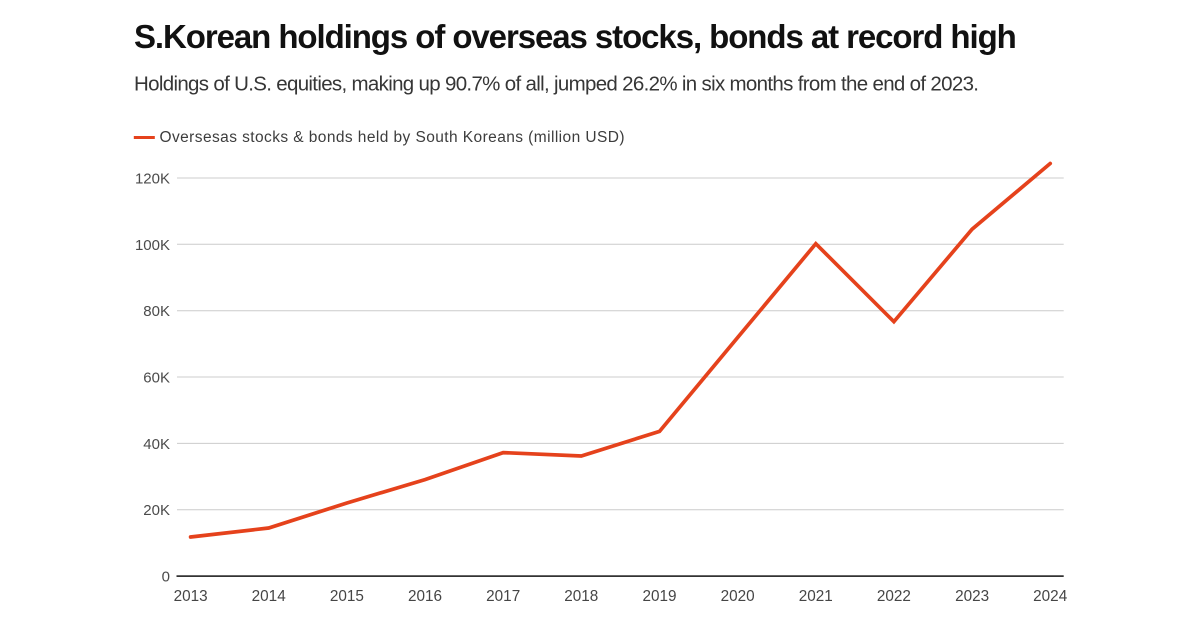  What do you see at coordinates (156, 510) in the screenshot?
I see `svg-text: 20K` at bounding box center [156, 510].